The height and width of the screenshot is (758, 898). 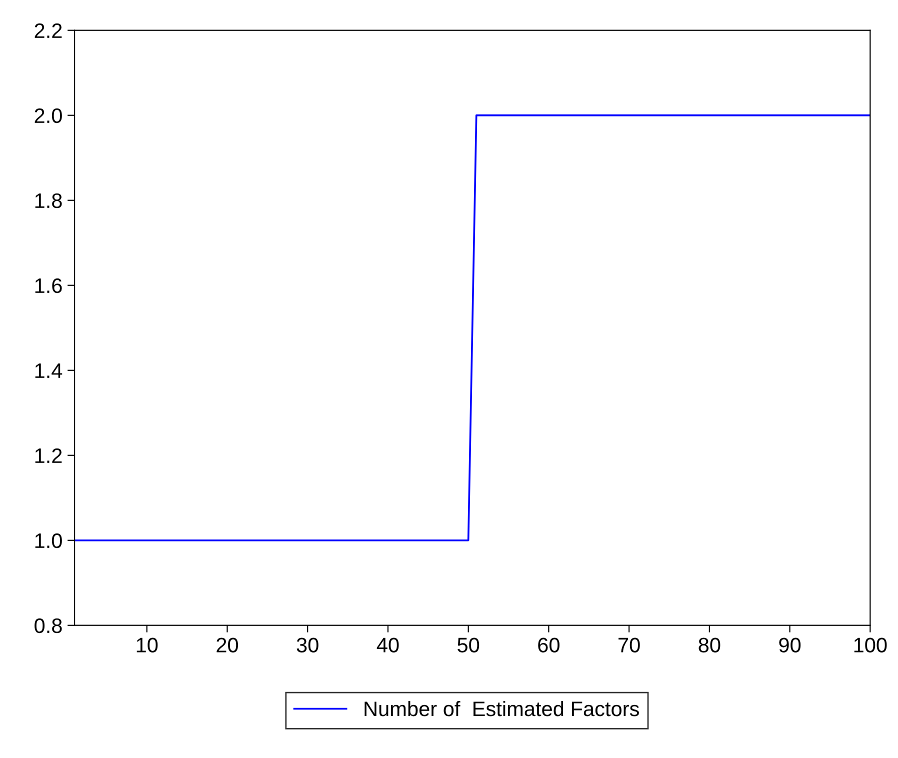 What do you see at coordinates (48, 116) in the screenshot?
I see `y-tick-label: 2.0` at bounding box center [48, 116].